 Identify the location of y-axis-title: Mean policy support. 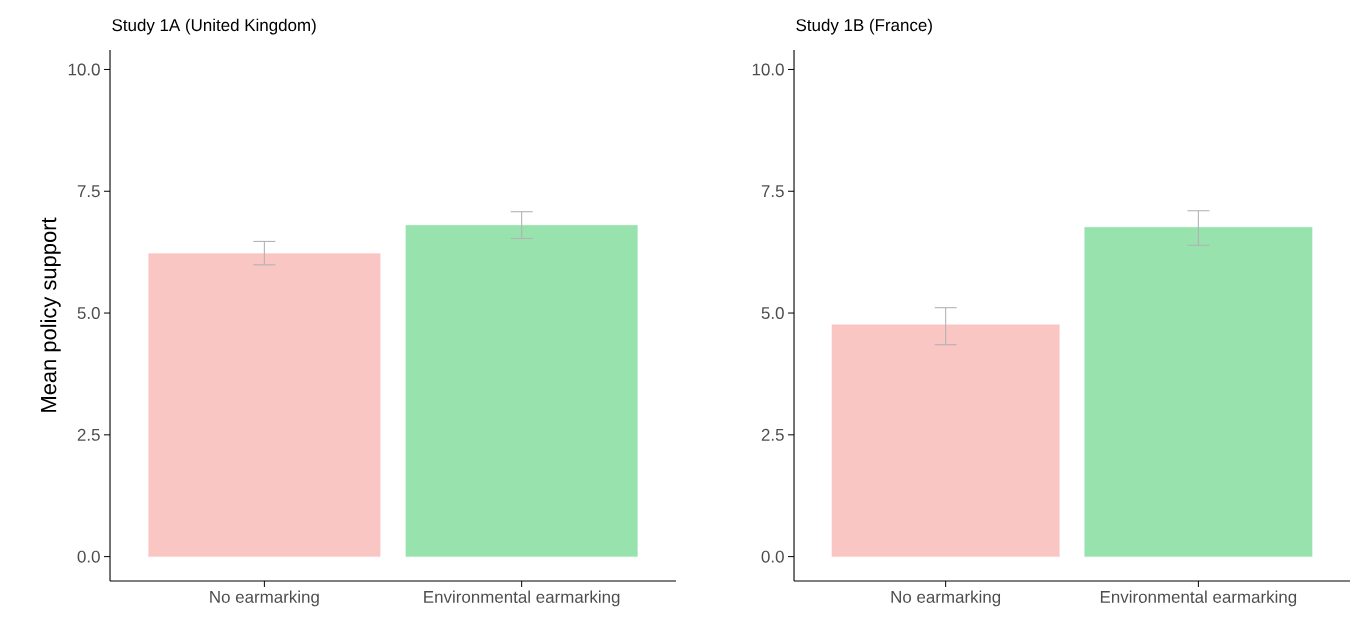
(50, 314).